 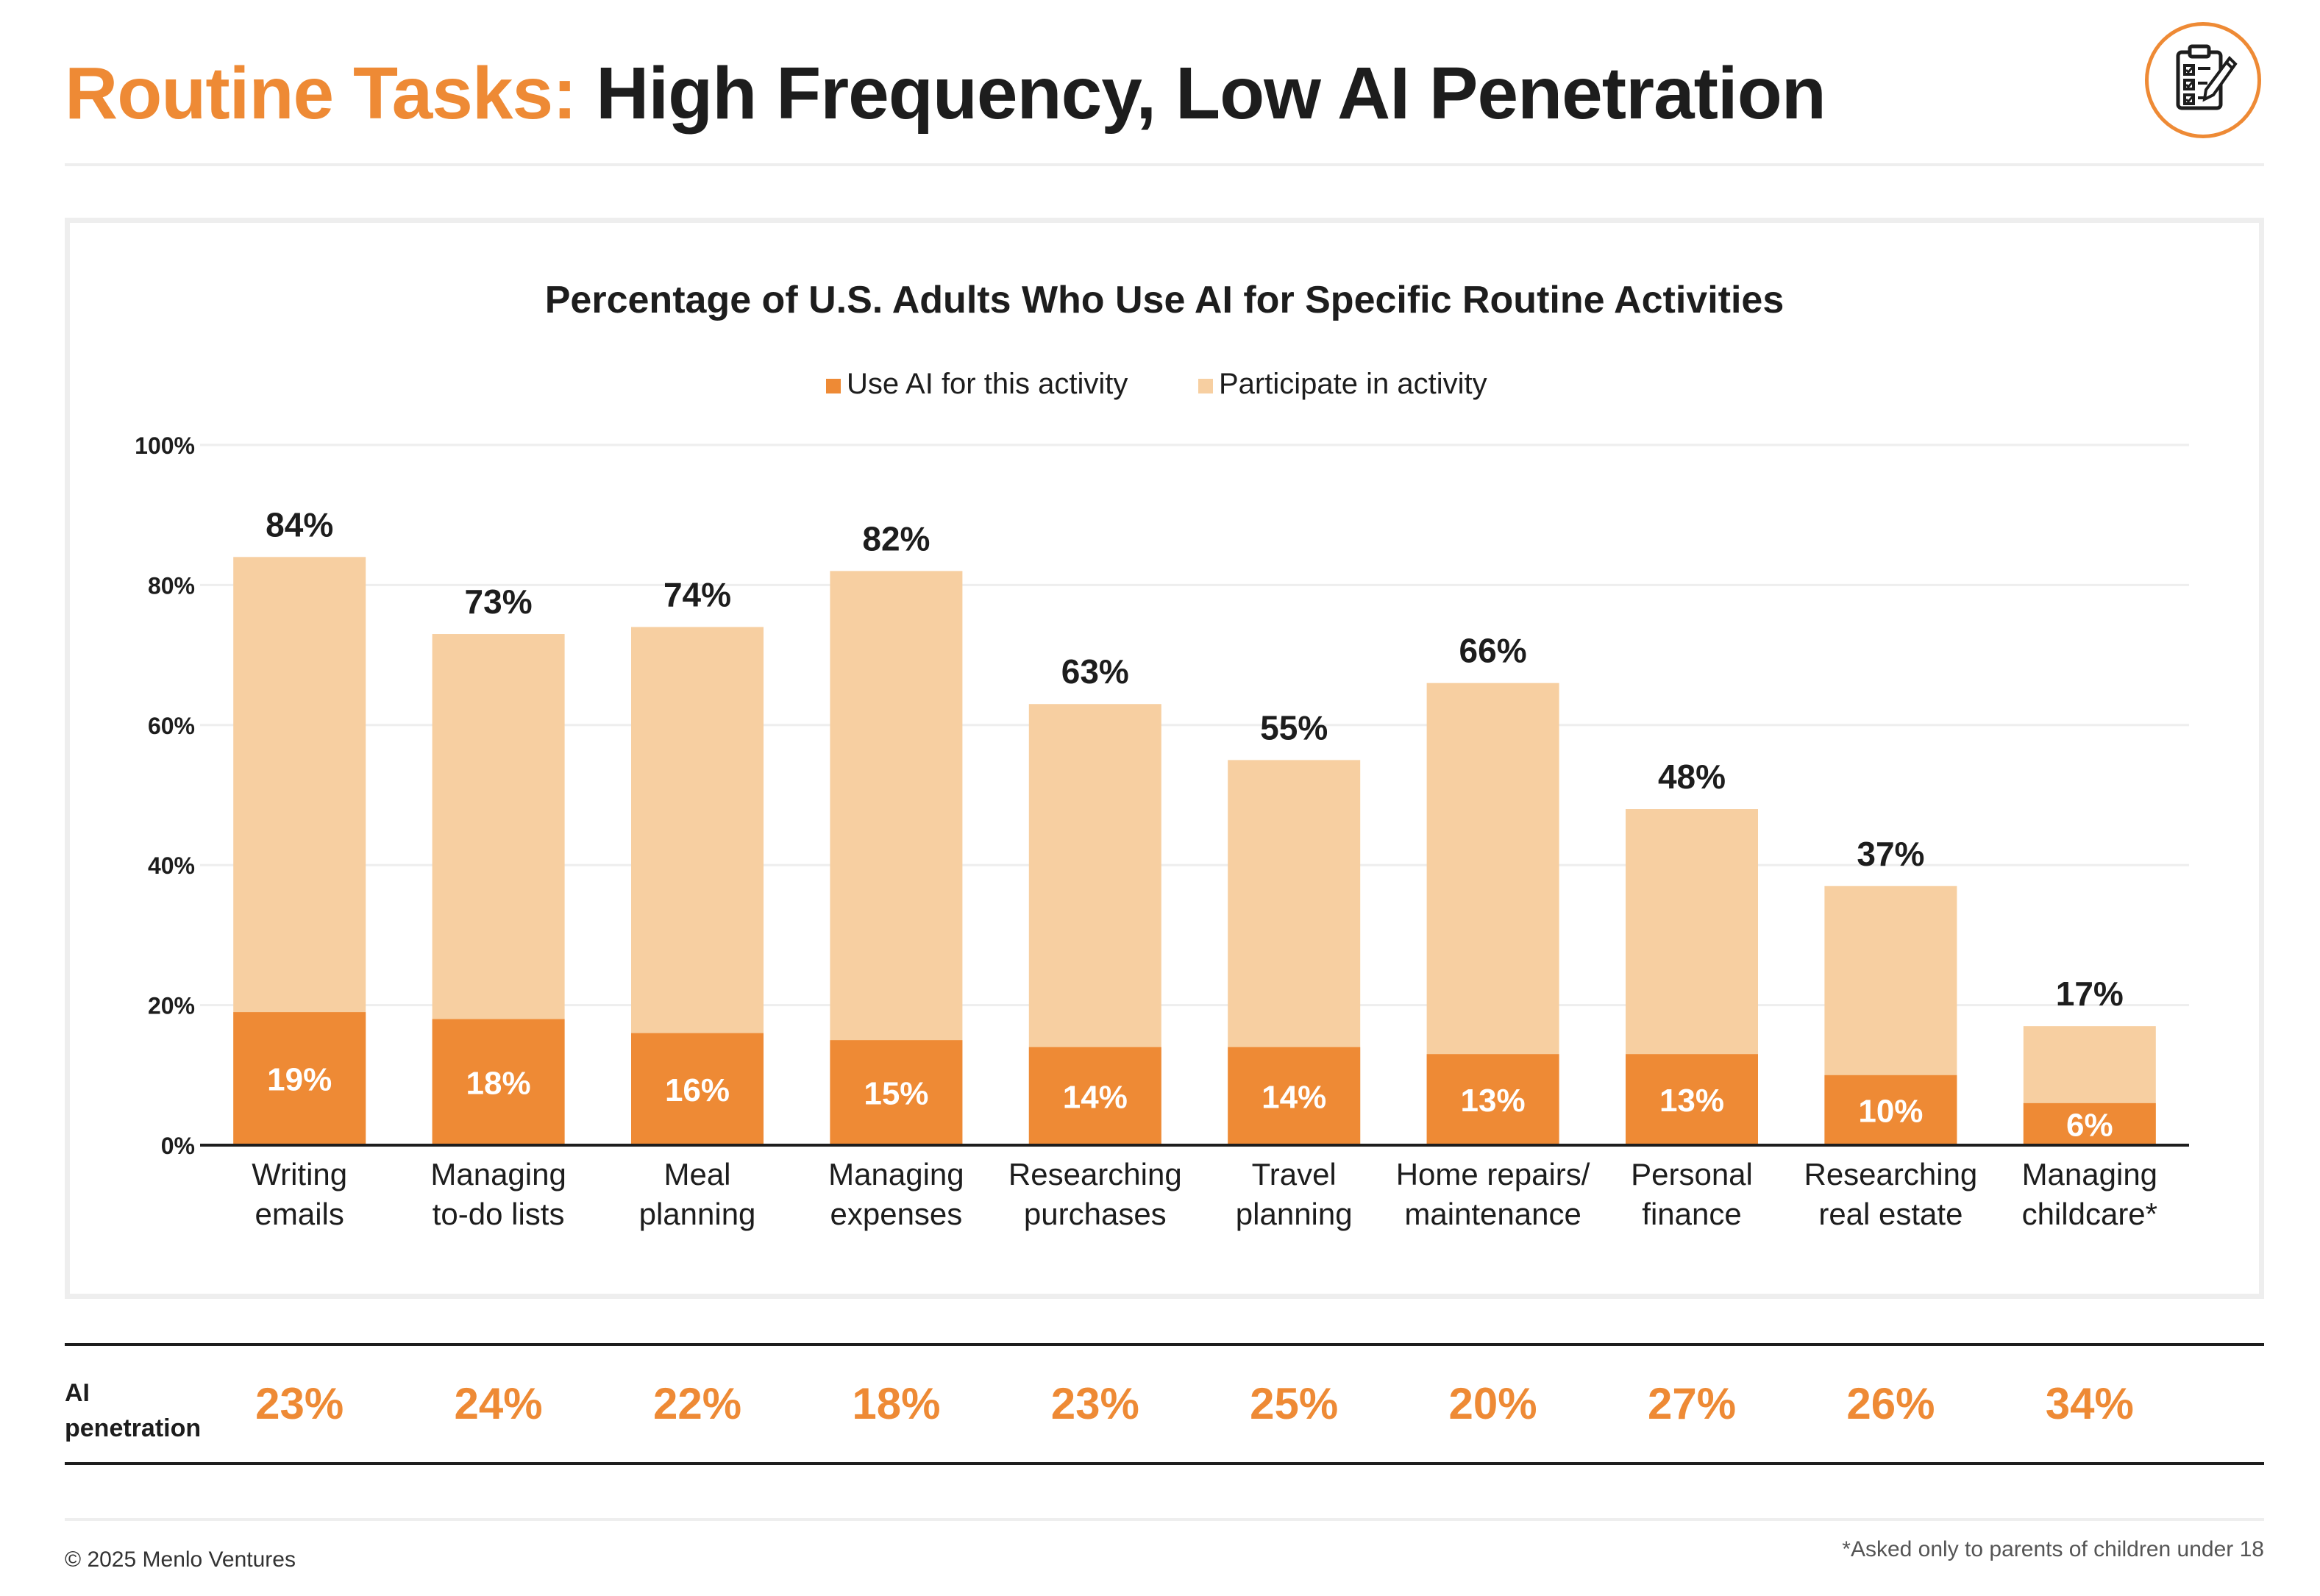 I want to click on ai-penetration-value: 25%, so click(x=1294, y=1403).